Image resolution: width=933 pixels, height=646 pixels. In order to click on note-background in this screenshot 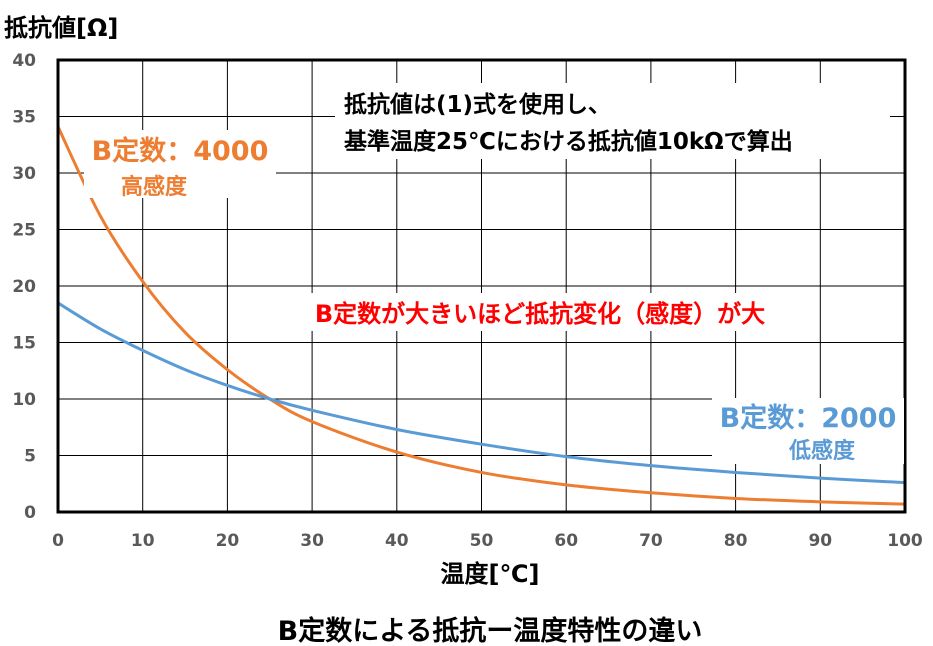, I will do `click(612, 121)`.